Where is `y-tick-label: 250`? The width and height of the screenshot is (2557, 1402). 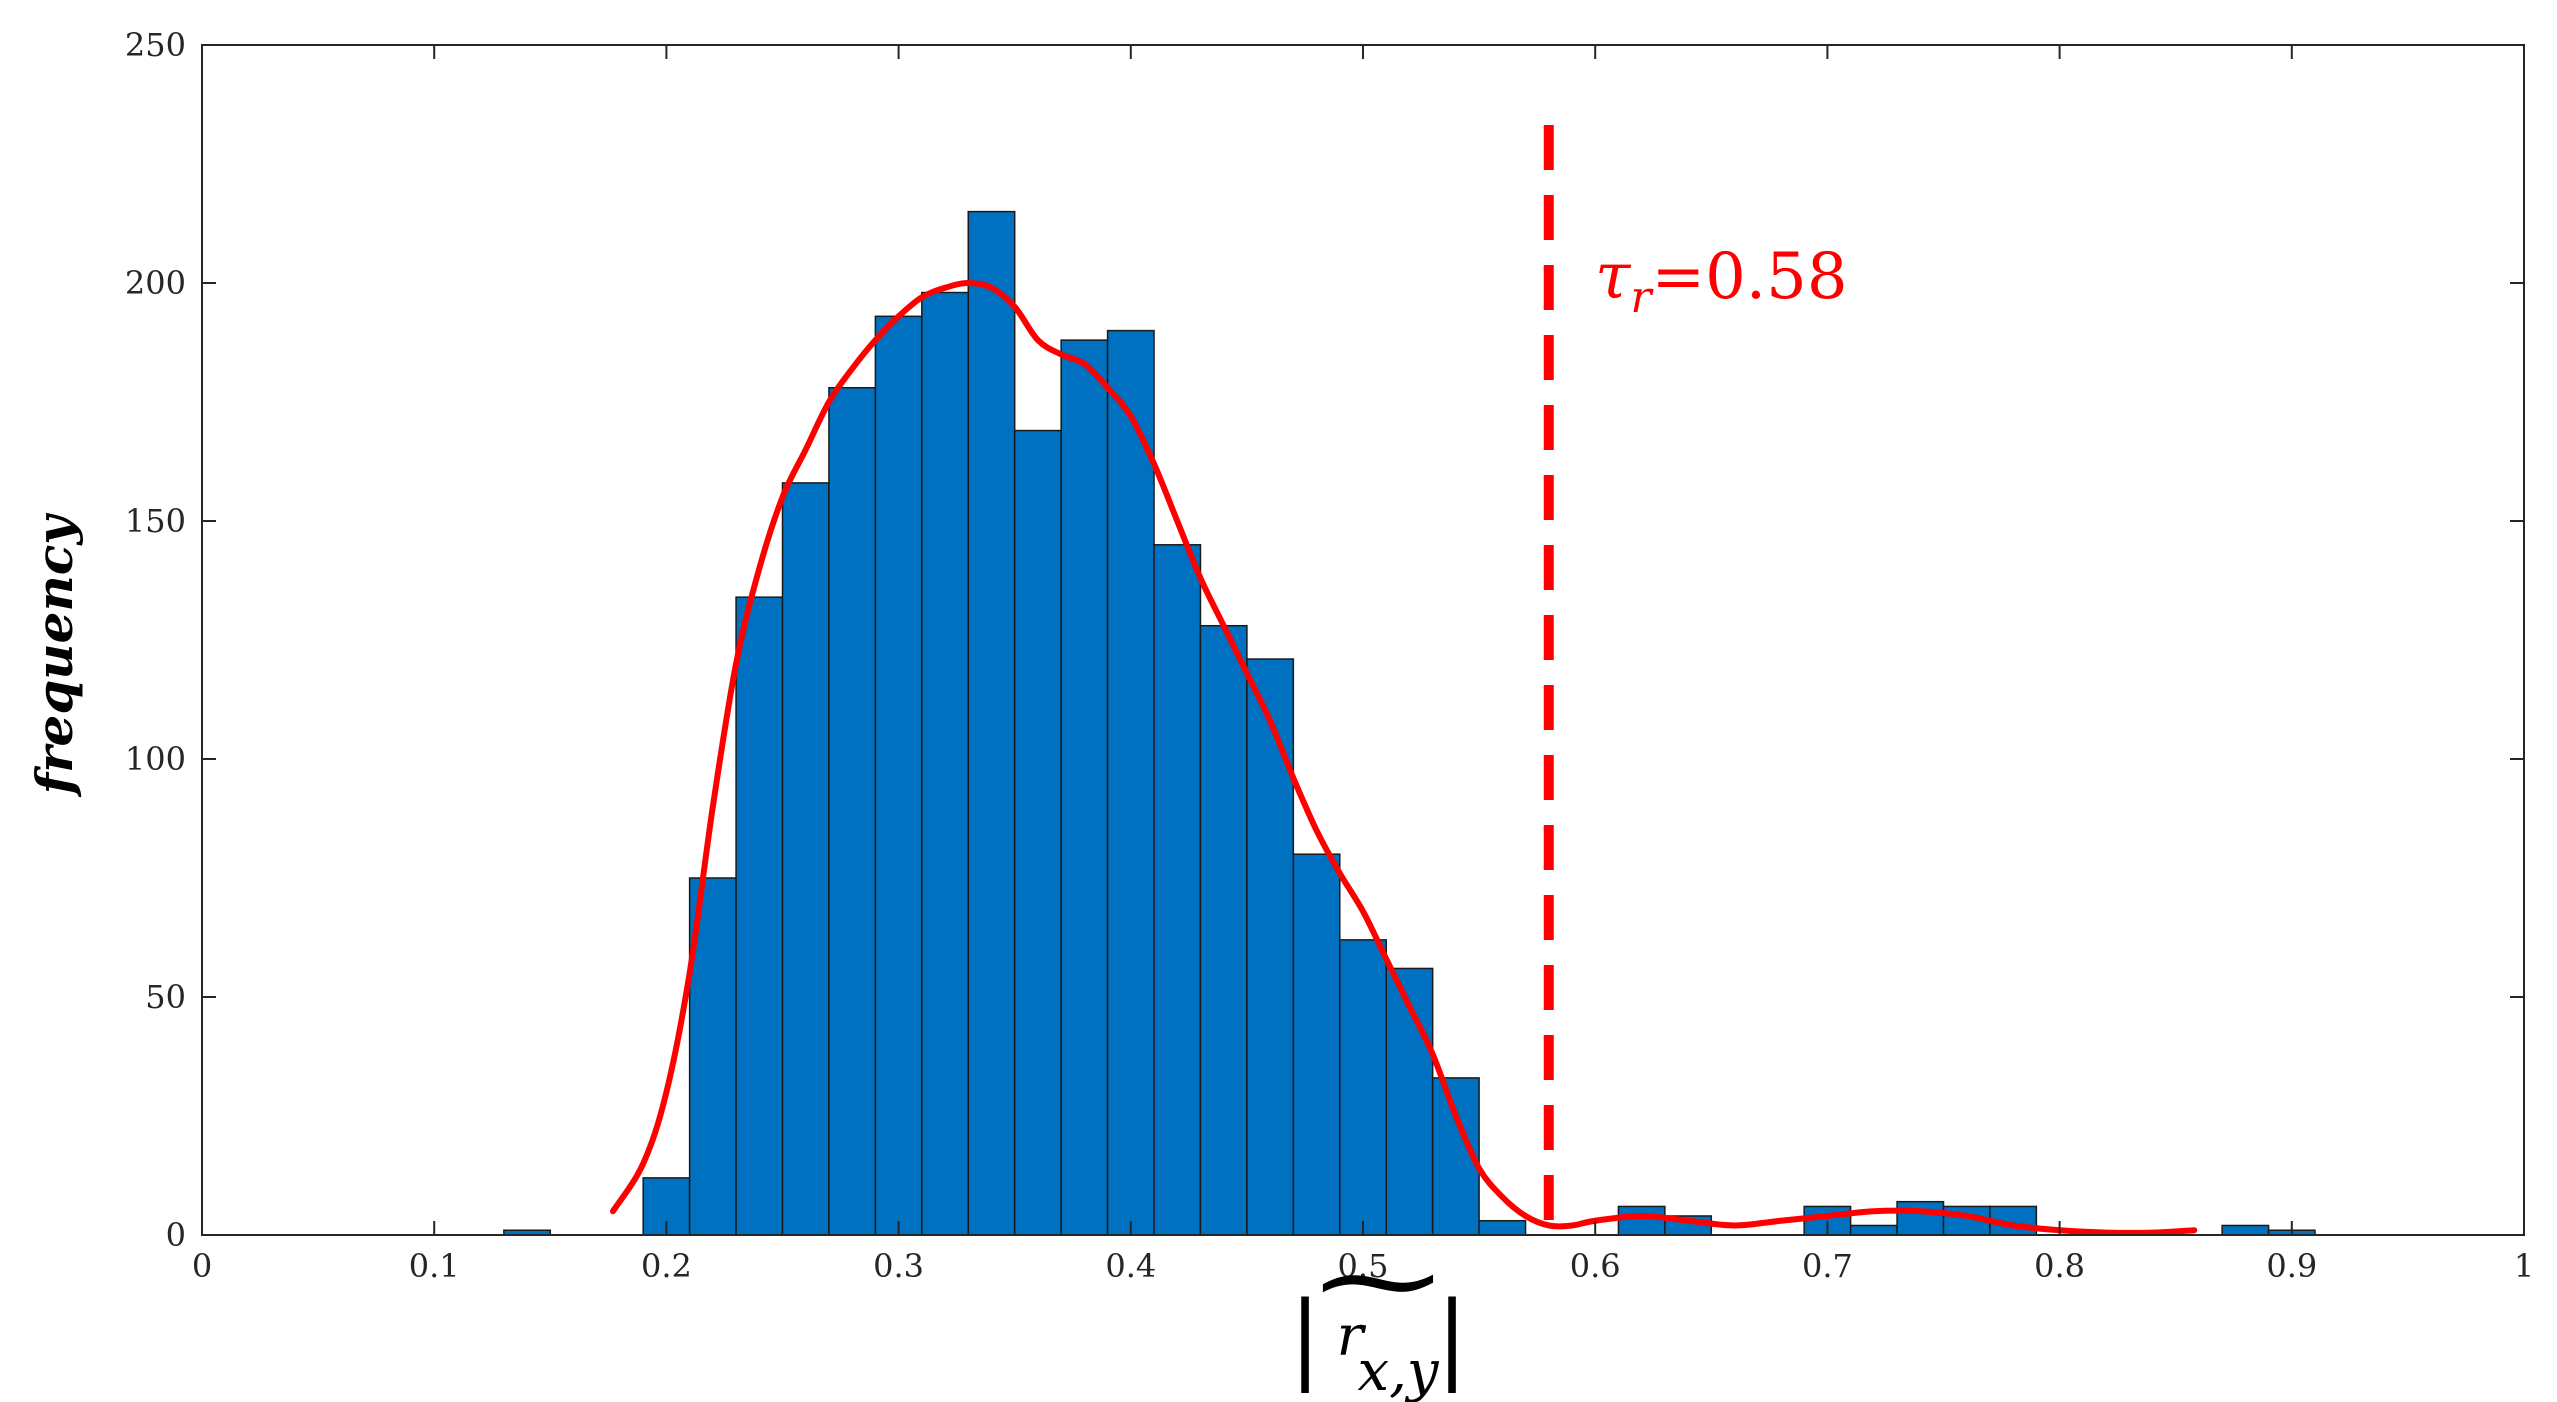 y-tick-label: 250 is located at coordinates (155, 45).